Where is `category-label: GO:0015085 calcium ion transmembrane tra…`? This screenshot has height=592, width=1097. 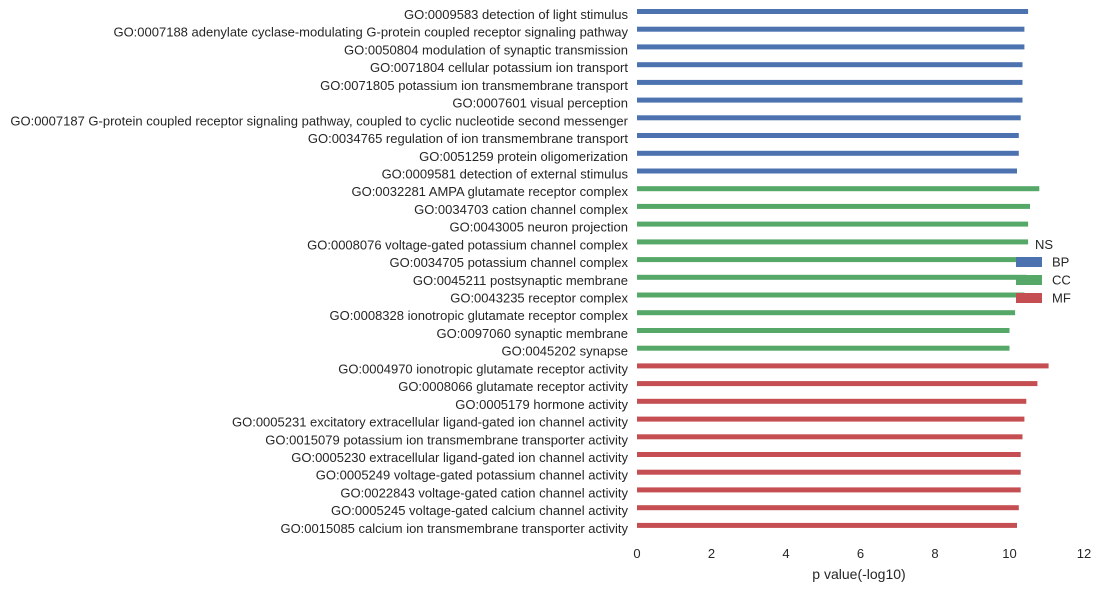 category-label: GO:0015085 calcium ion transmembrane tra… is located at coordinates (454, 528).